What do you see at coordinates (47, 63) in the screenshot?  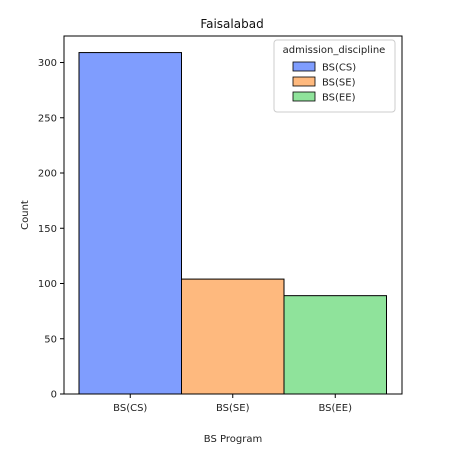 I see `y-tick-label: 300` at bounding box center [47, 63].